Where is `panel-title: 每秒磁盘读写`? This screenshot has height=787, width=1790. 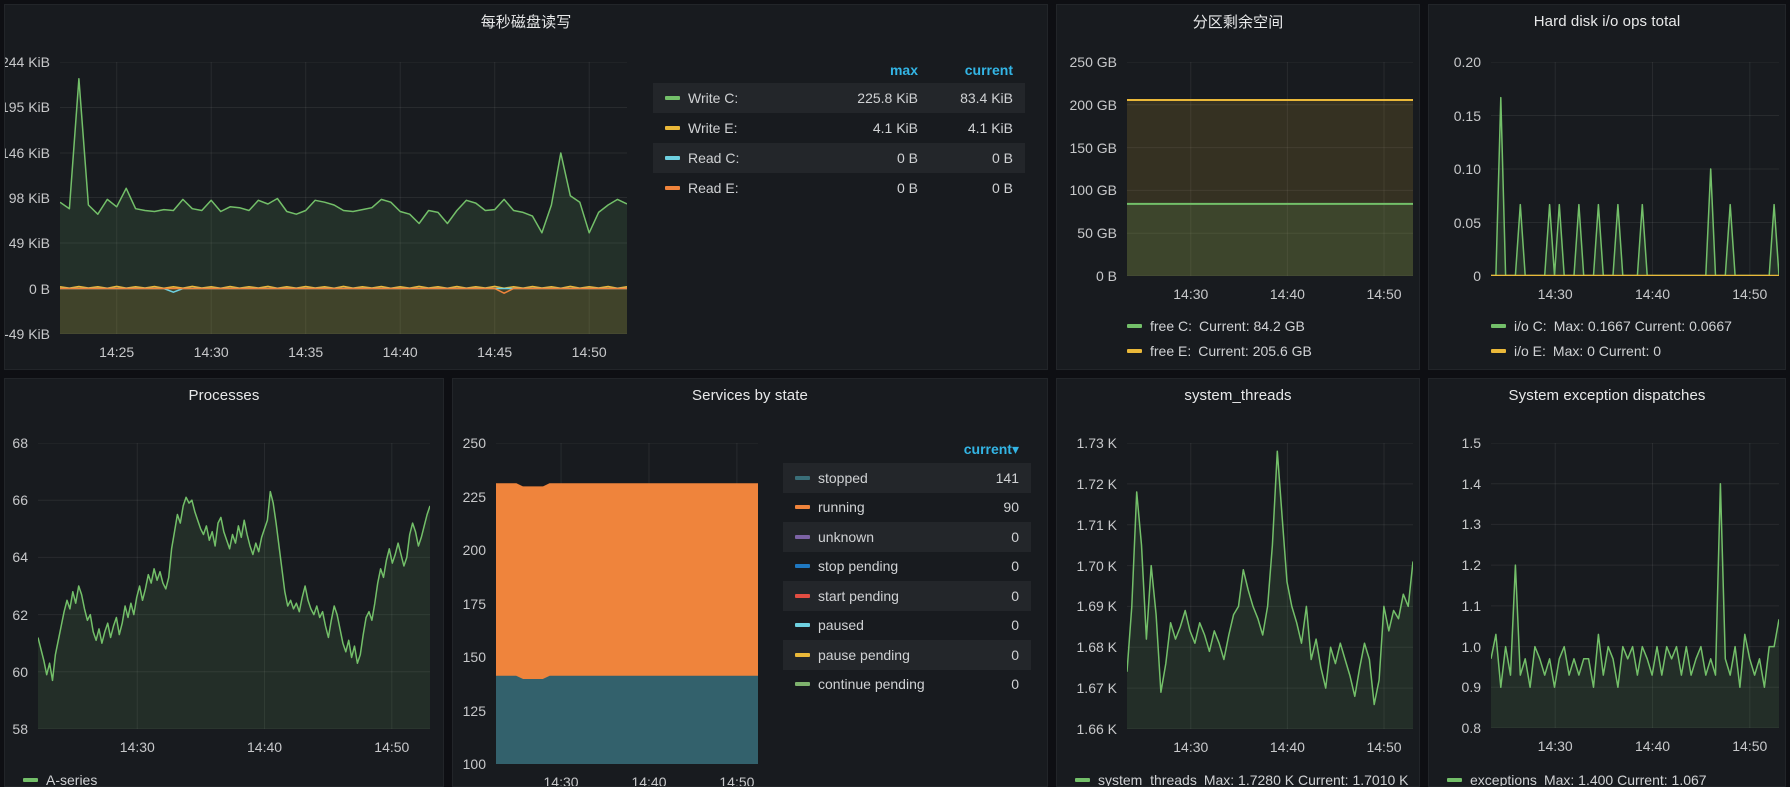
panel-title: 每秒磁盘读写 is located at coordinates (526, 22).